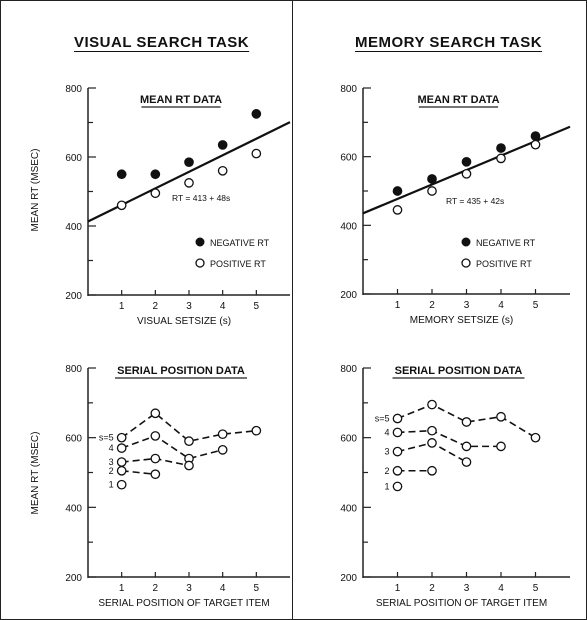  I want to click on legend-label-positive: POSITIVE RT, so click(238, 264).